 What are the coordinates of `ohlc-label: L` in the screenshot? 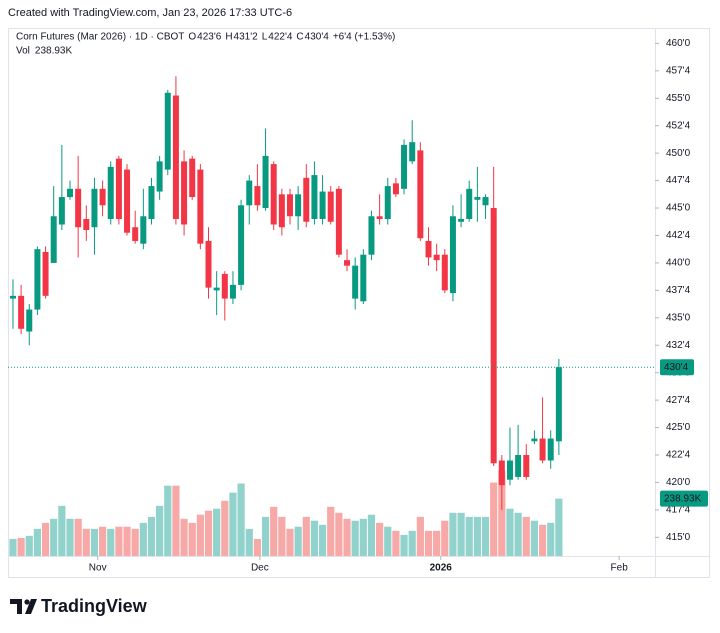 It's located at (265, 37).